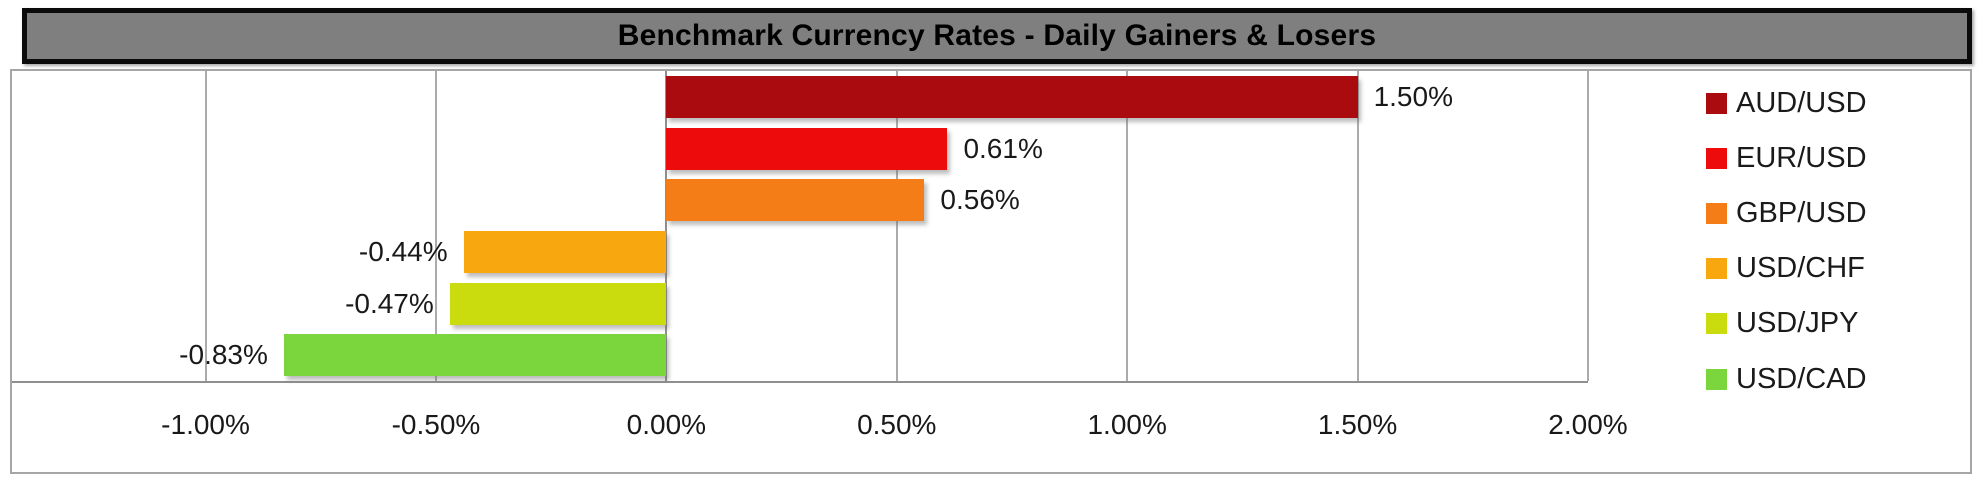 The width and height of the screenshot is (1980, 489). Describe the element at coordinates (1801, 157) in the screenshot. I see `legend-label: EUR/USD` at that location.